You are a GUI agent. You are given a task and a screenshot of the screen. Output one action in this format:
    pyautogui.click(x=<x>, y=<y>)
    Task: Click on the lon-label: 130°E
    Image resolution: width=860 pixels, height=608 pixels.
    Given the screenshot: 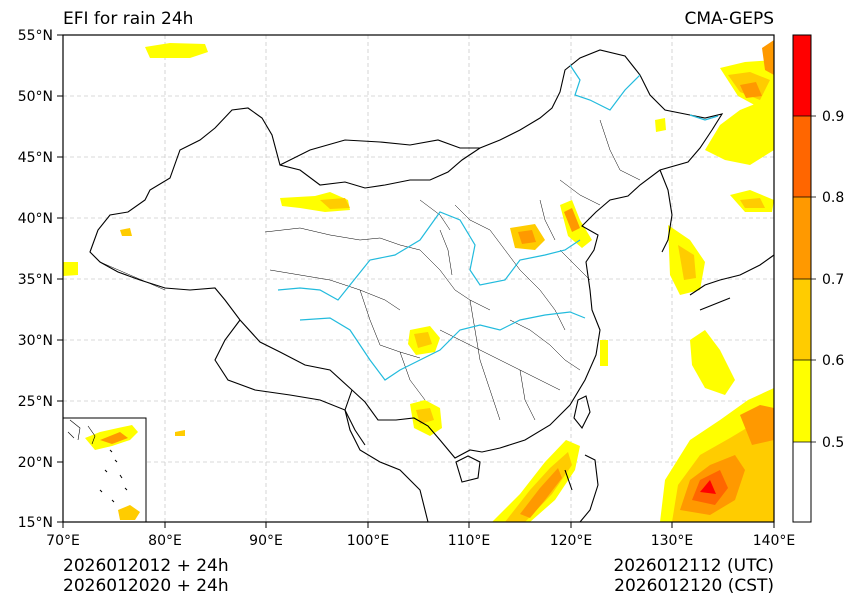 What is the action you would take?
    pyautogui.click(x=672, y=541)
    